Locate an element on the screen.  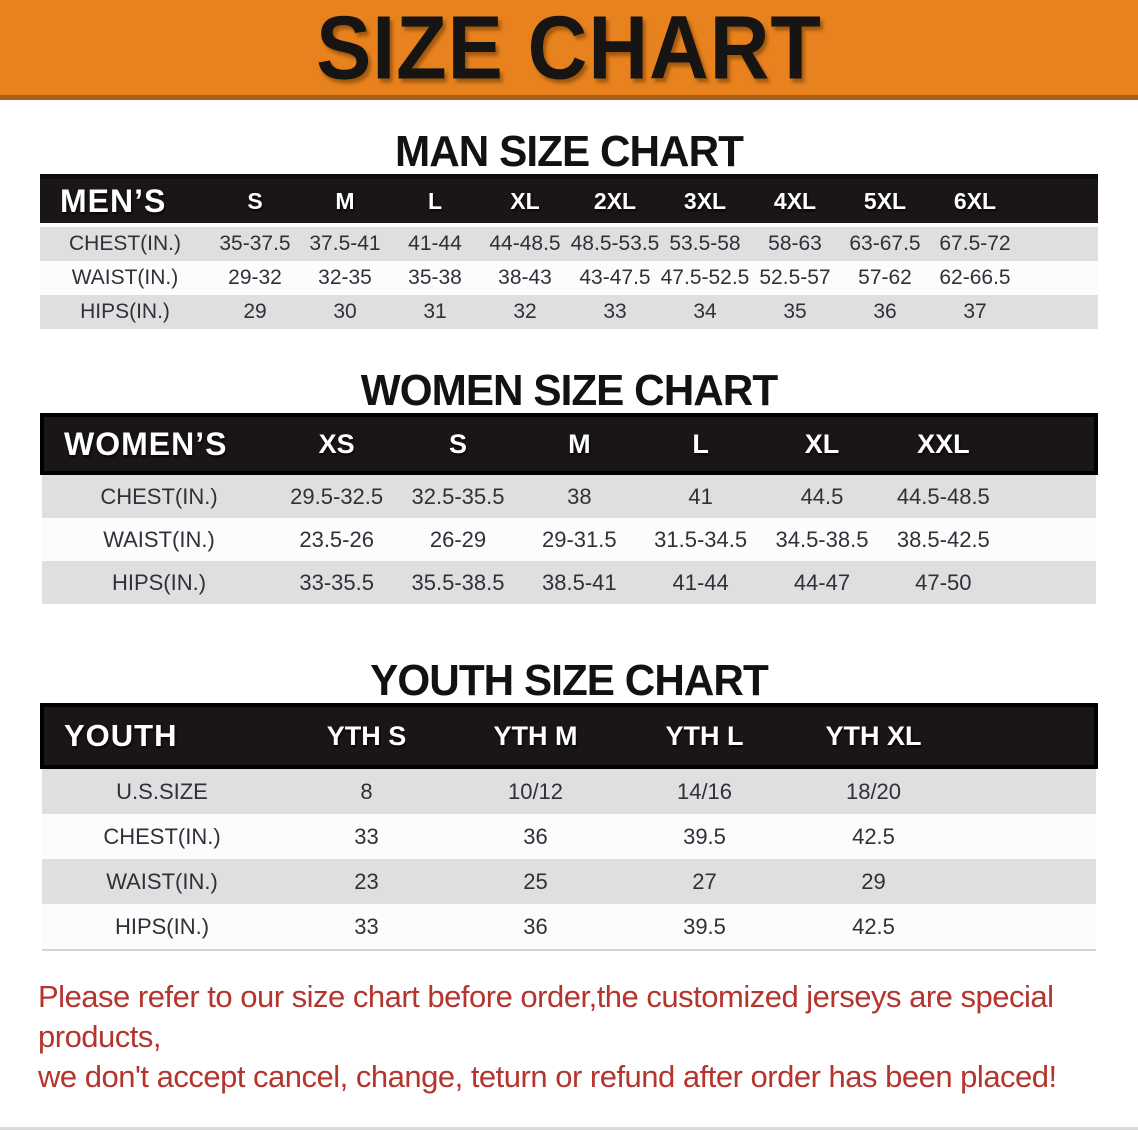
measurement-value: 32-35 is located at coordinates (345, 278).